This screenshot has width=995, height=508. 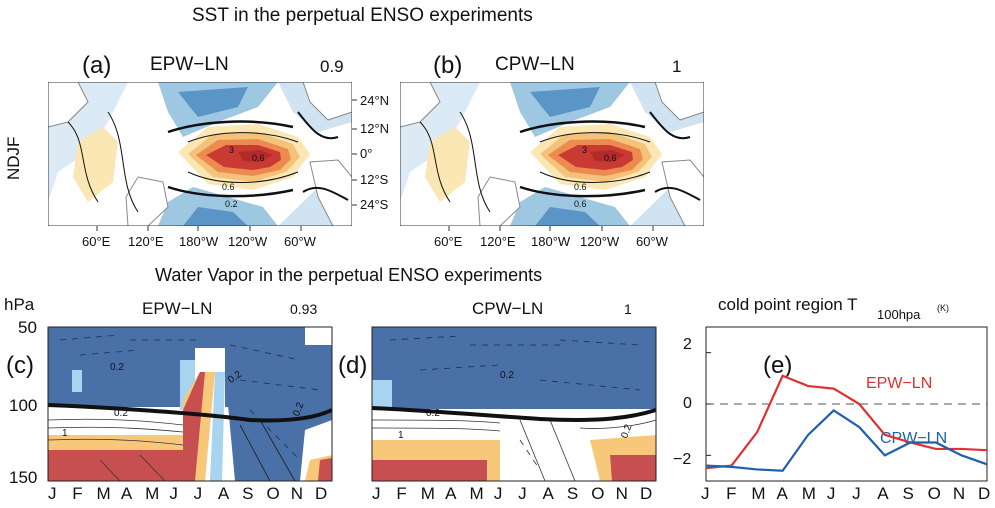 What do you see at coordinates (598, 493) in the screenshot?
I see `panel-d-month-label: O` at bounding box center [598, 493].